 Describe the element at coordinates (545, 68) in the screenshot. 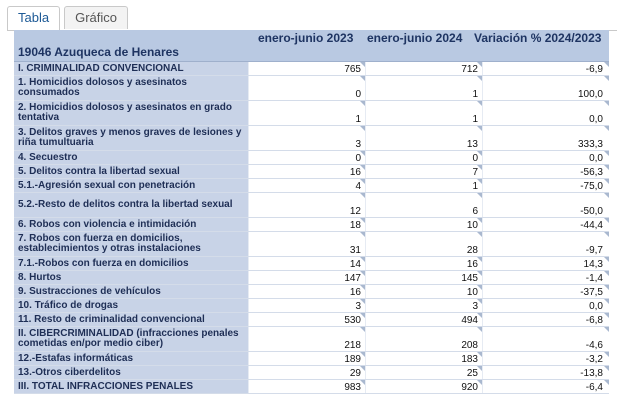

I see `cell-var: -6,9` at that location.